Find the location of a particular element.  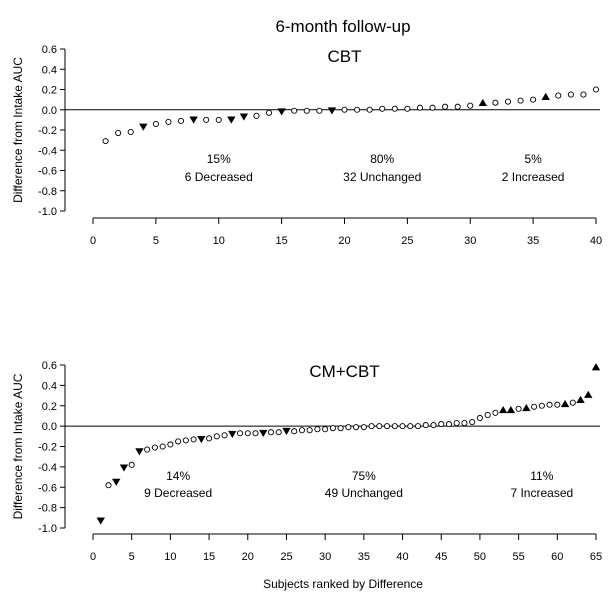

x-tick-label: 15 is located at coordinates (282, 241).